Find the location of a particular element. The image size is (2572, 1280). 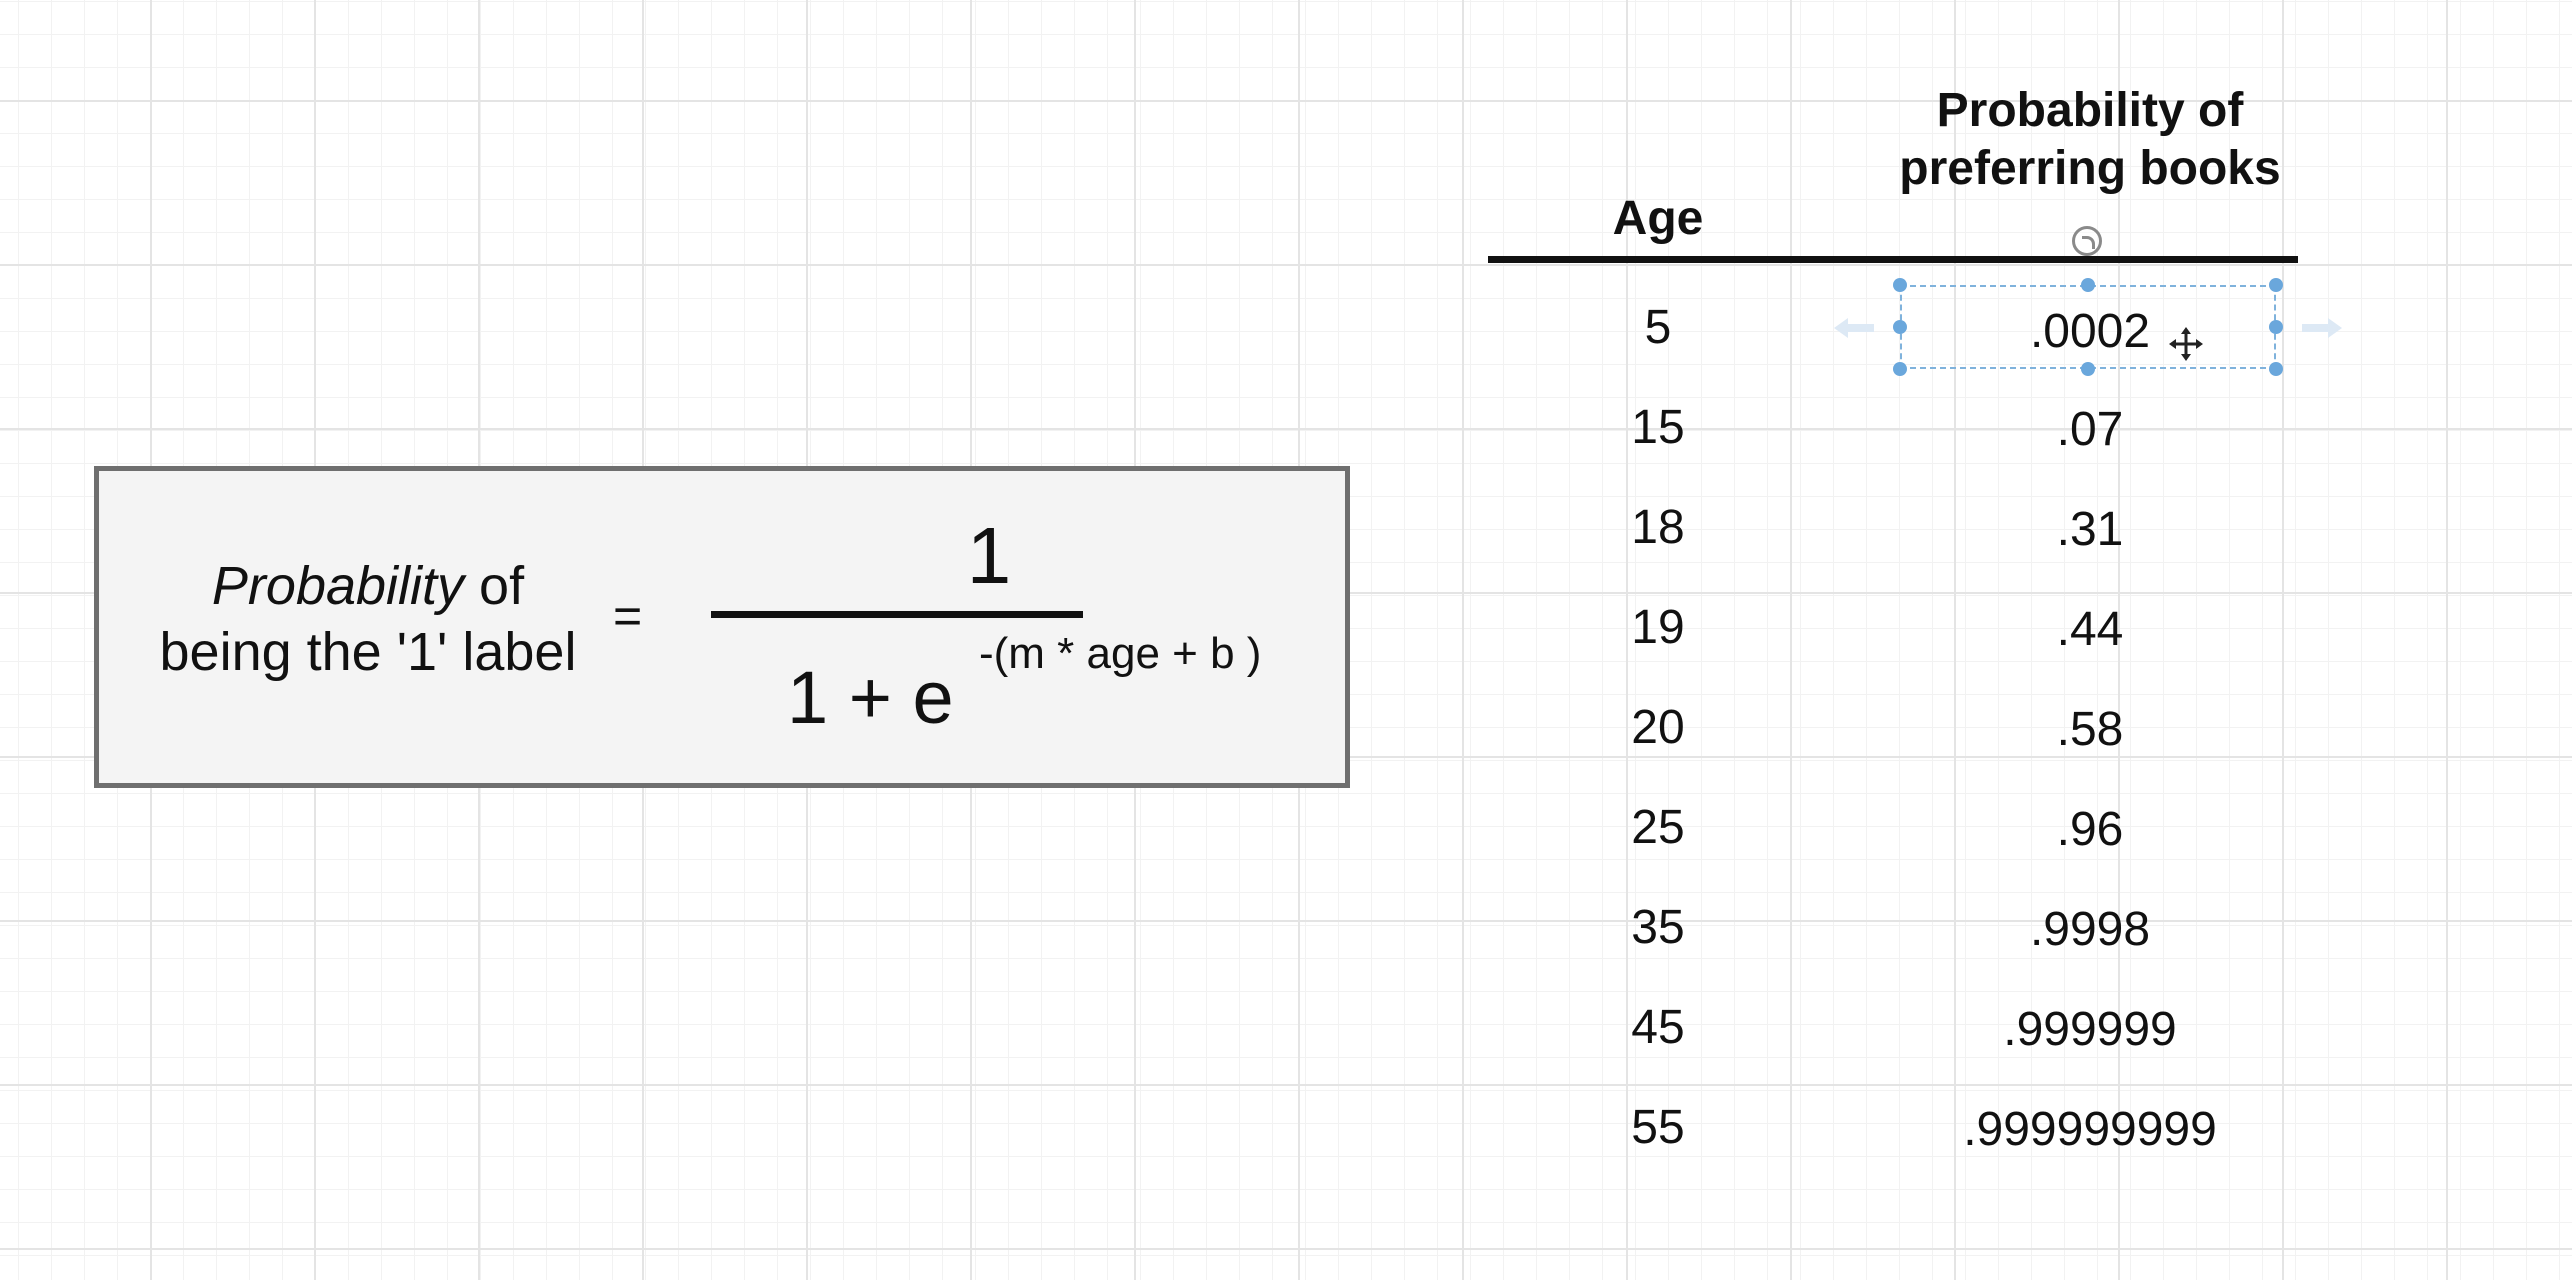

resize-handle-top is located at coordinates (2088, 285).